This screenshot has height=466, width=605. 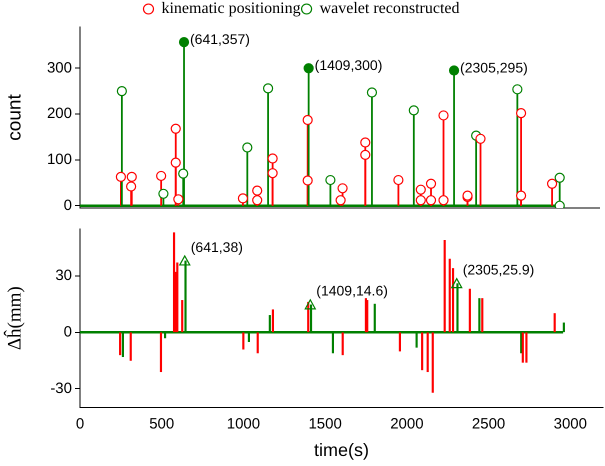 What do you see at coordinates (341, 450) in the screenshot?
I see `x-axis-title: time(s)` at bounding box center [341, 450].